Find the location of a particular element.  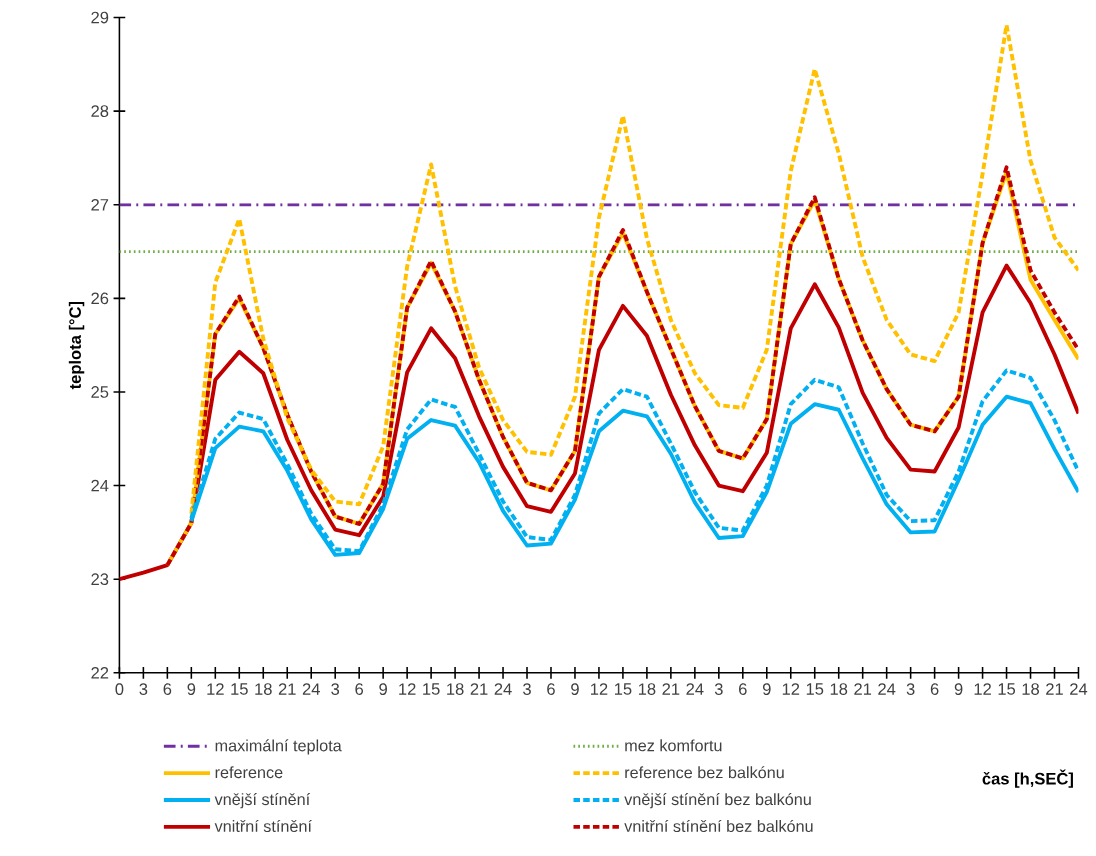

legend-label: mez komfortu is located at coordinates (673, 745).